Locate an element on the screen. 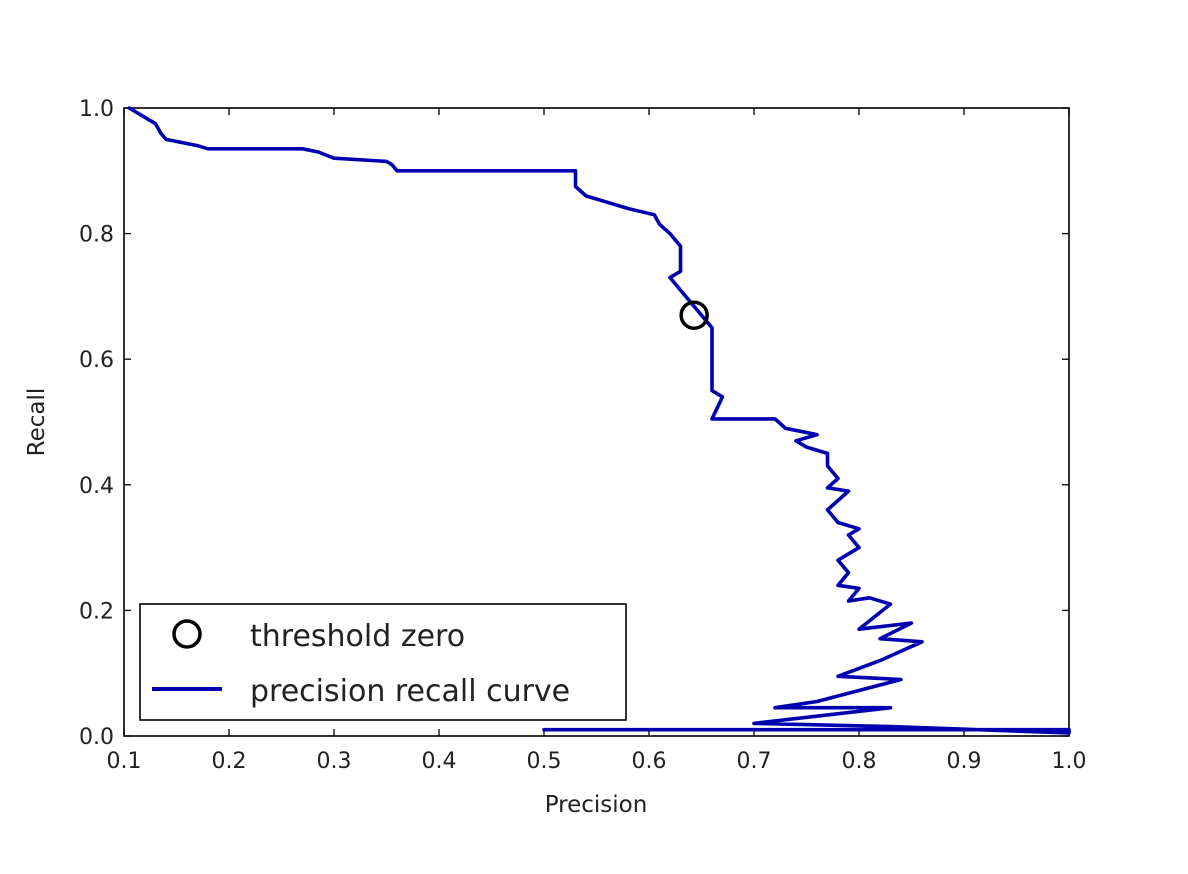 Image resolution: width=1188 pixels, height=874 pixels. legend: threshold zero precision recall curve is located at coordinates (383, 662).